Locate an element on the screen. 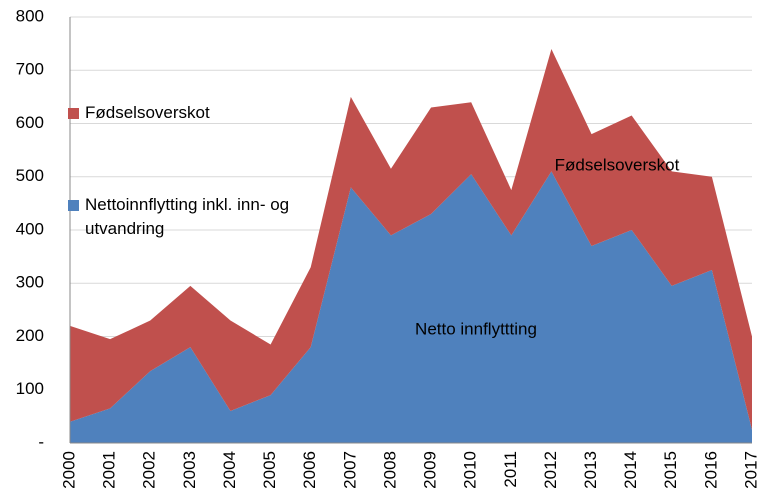 Image resolution: width=757 pixels, height=502 pixels. annotation: Netto innflyttting is located at coordinates (476, 328).